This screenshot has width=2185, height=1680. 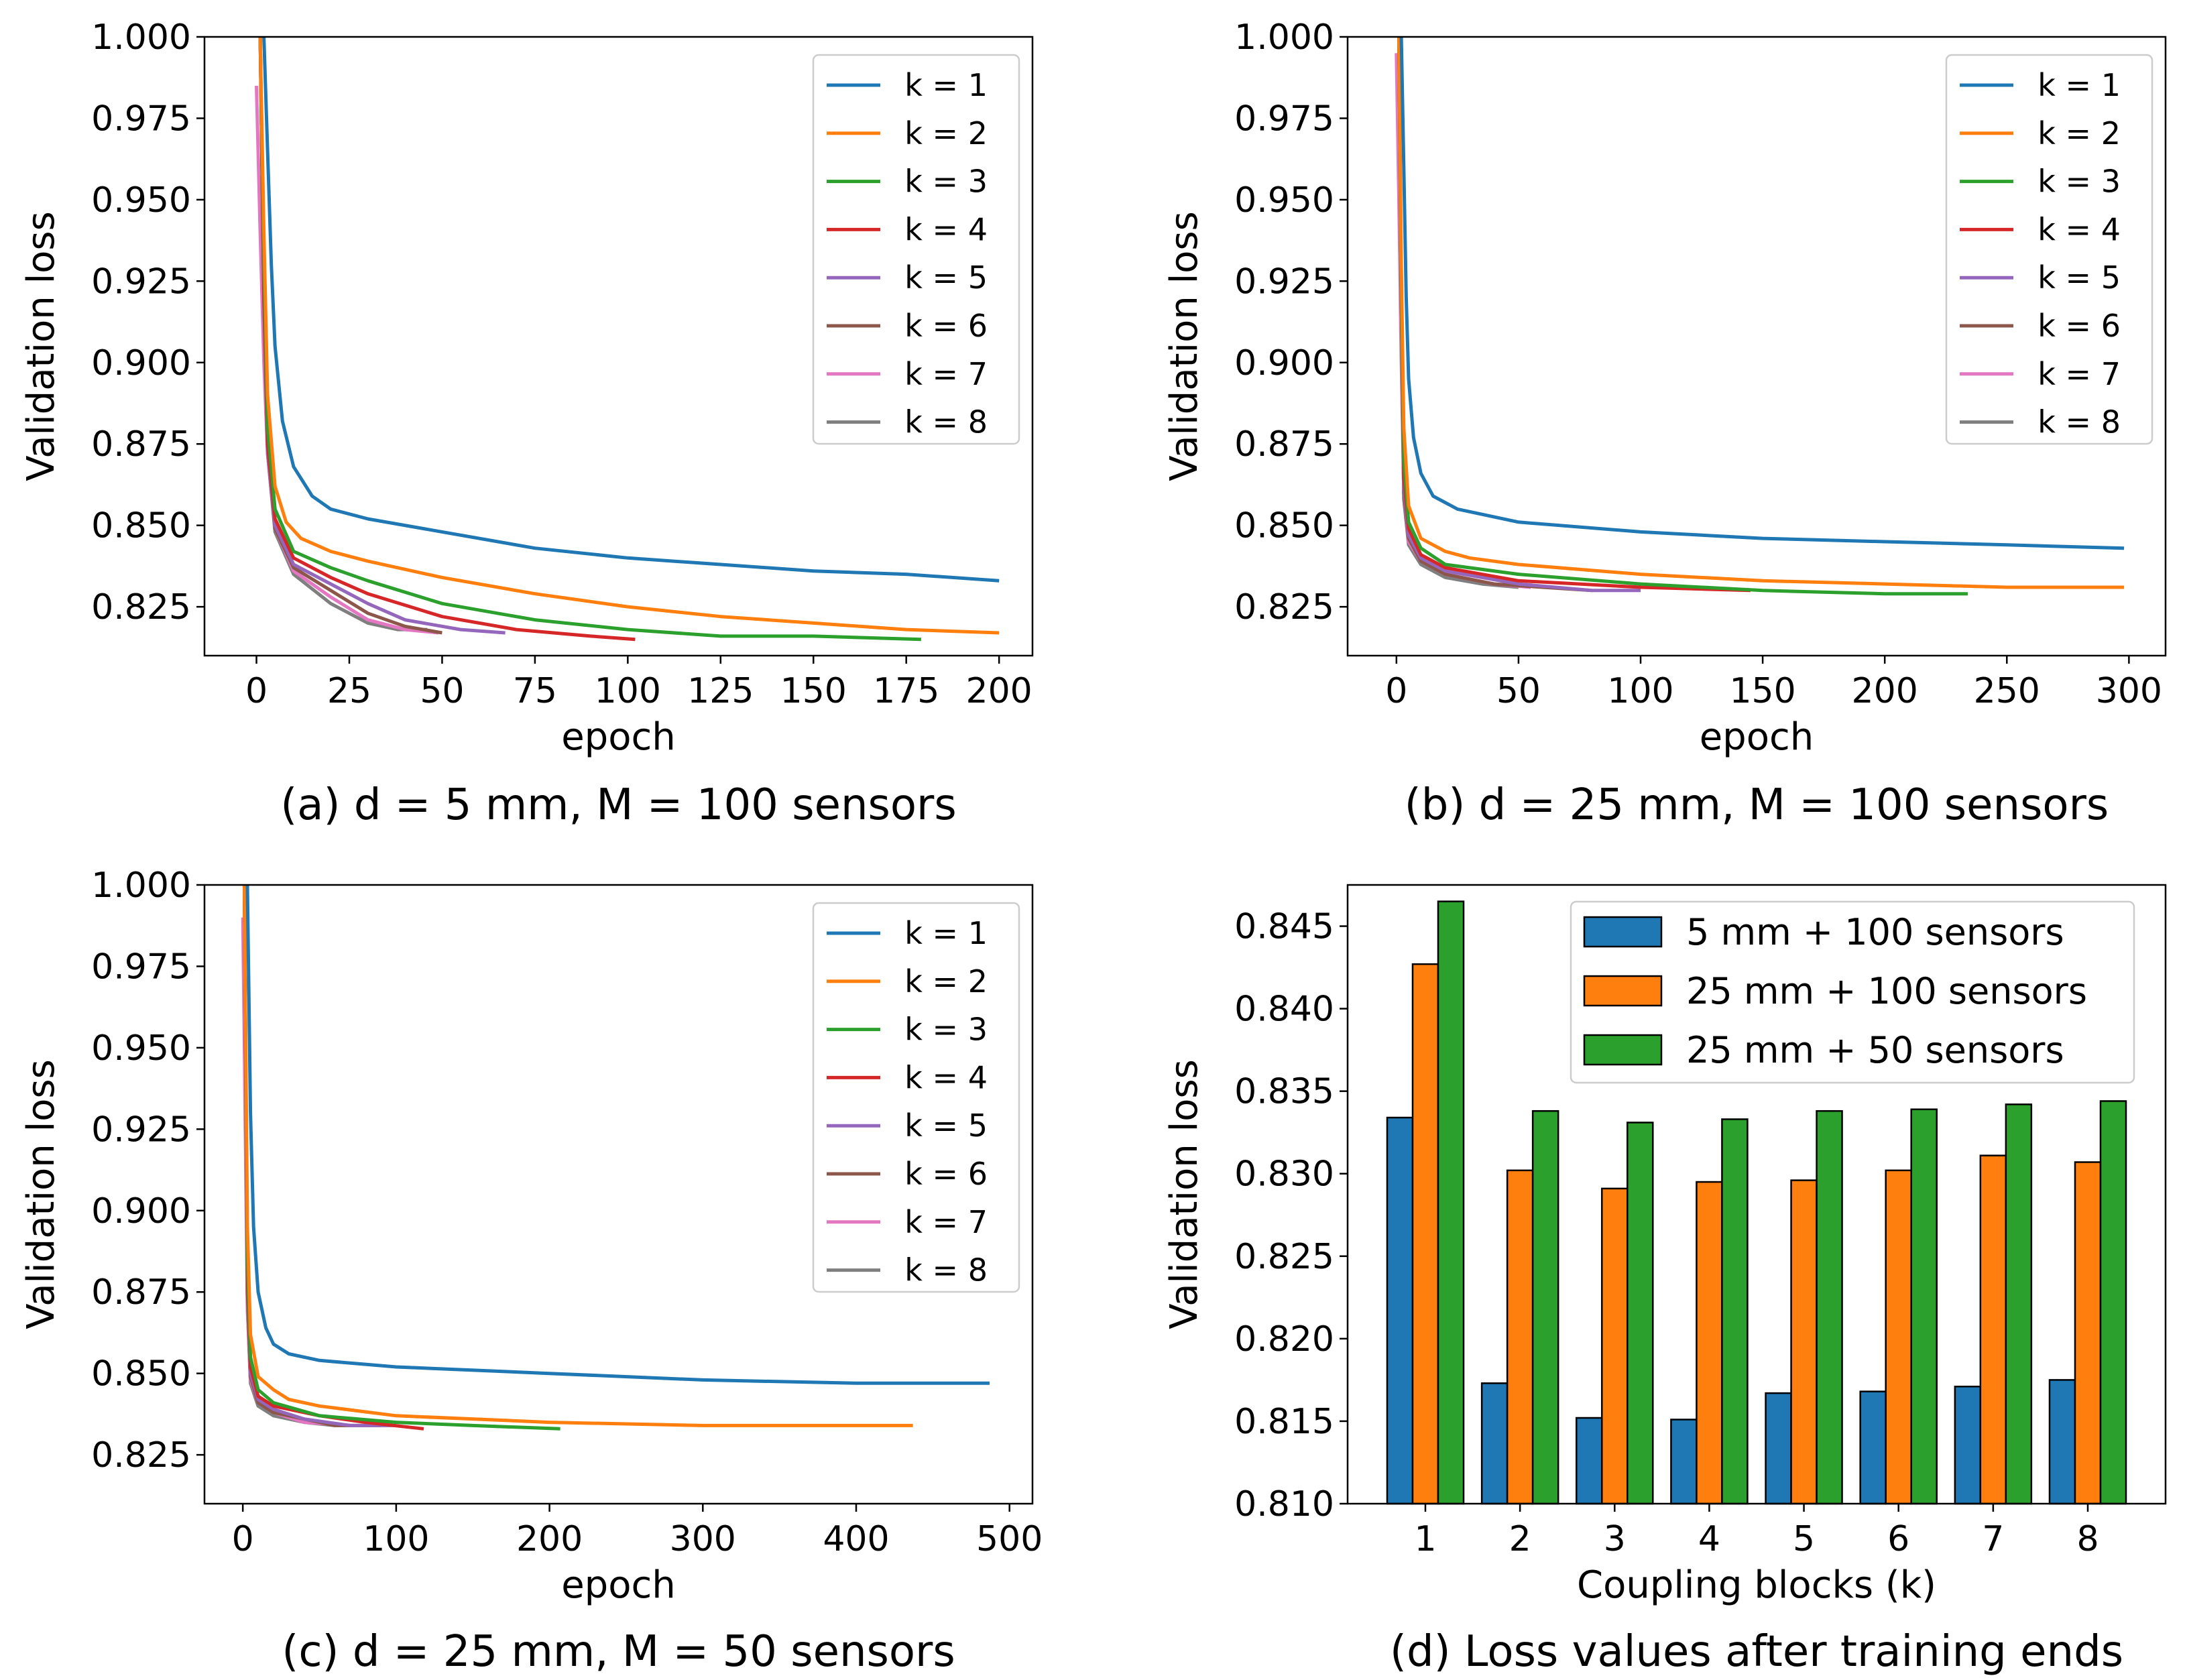 What do you see at coordinates (2062, 1442) in the screenshot?
I see `bar-1-k8` at bounding box center [2062, 1442].